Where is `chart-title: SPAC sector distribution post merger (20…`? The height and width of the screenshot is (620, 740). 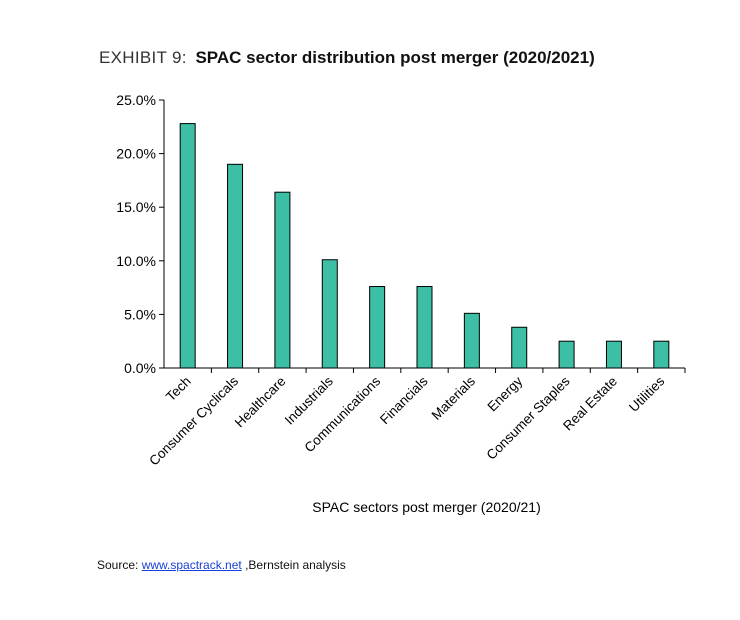 chart-title: SPAC sector distribution post merger (20… is located at coordinates (395, 57).